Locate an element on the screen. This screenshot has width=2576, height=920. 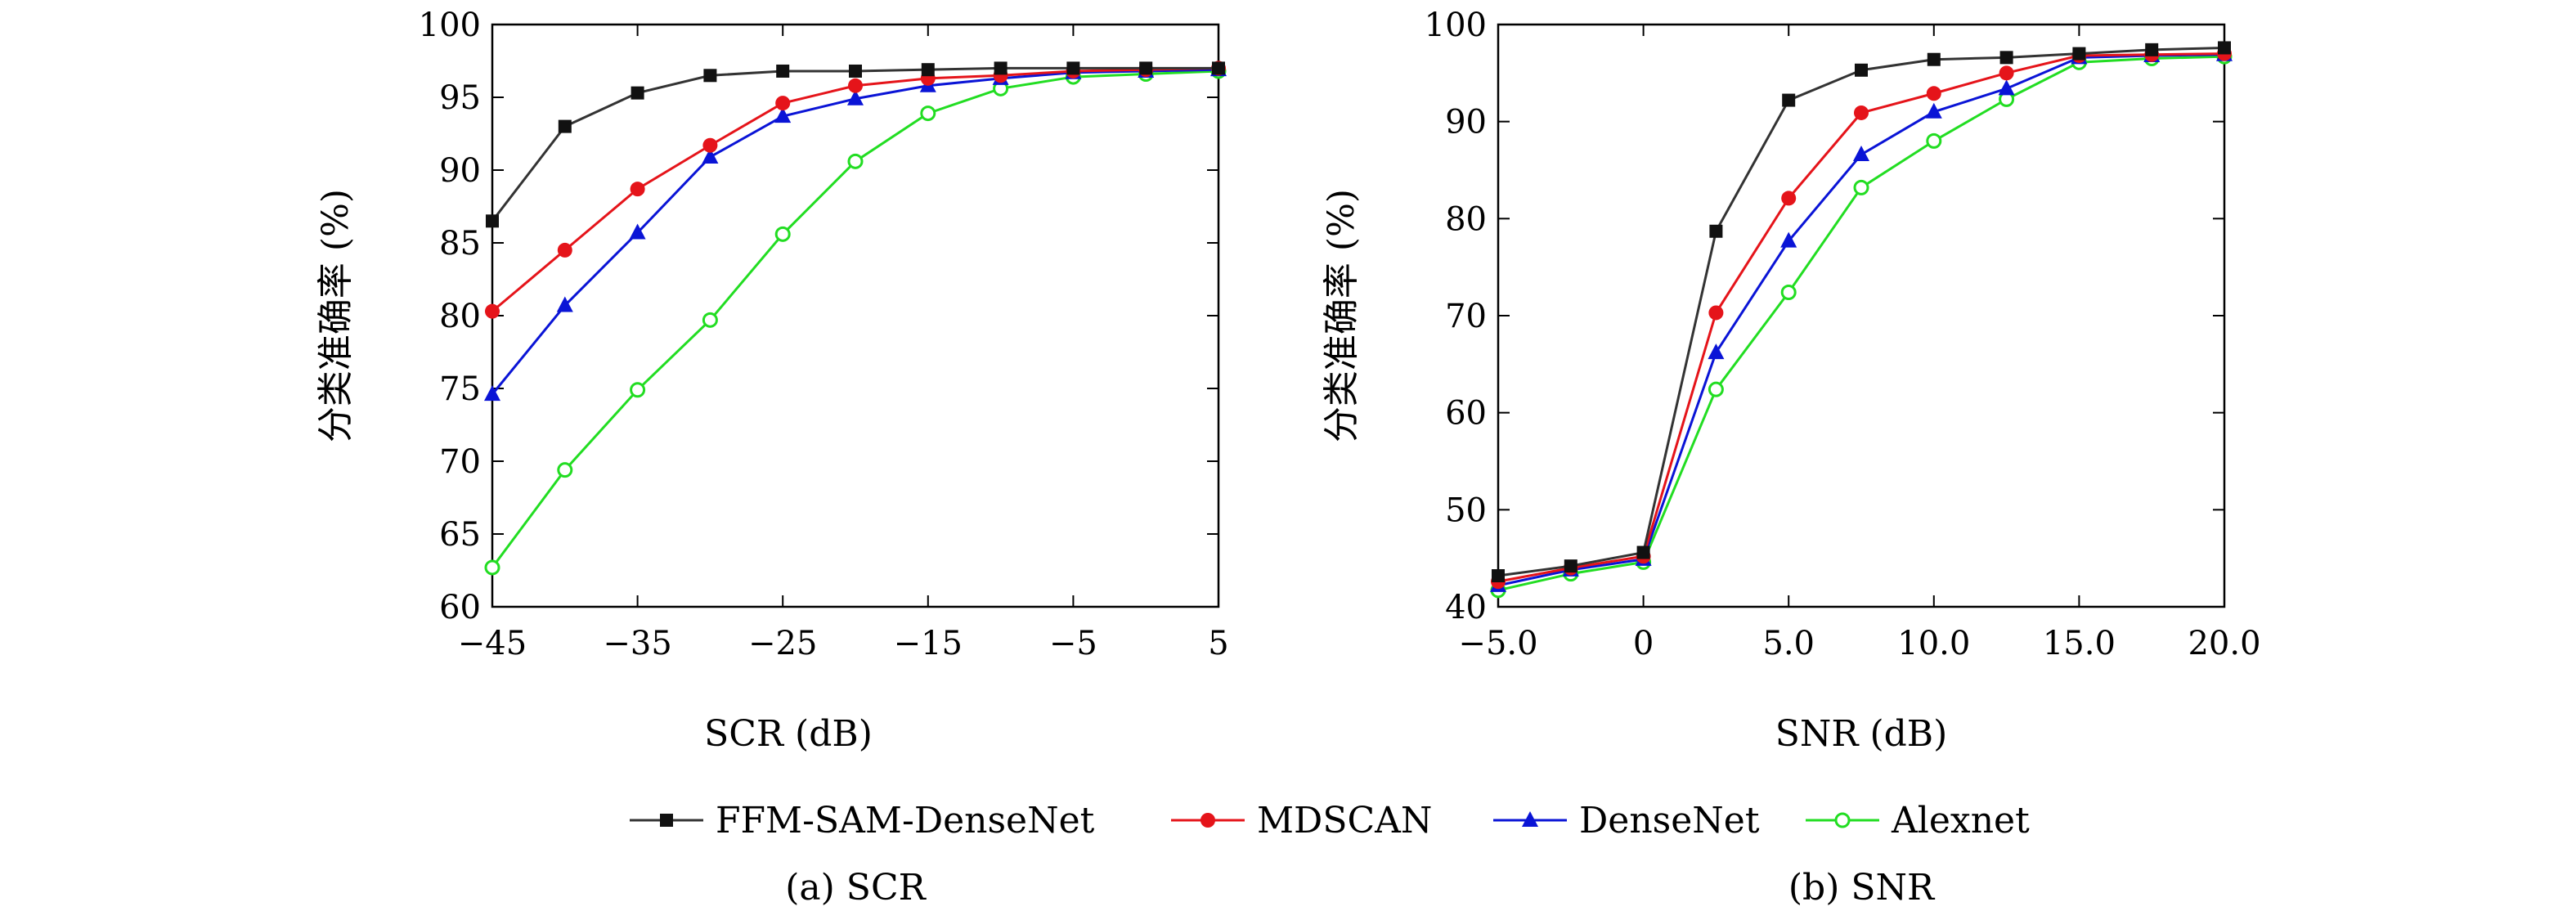
x-tick-label-scr: −35 is located at coordinates (637, 643).